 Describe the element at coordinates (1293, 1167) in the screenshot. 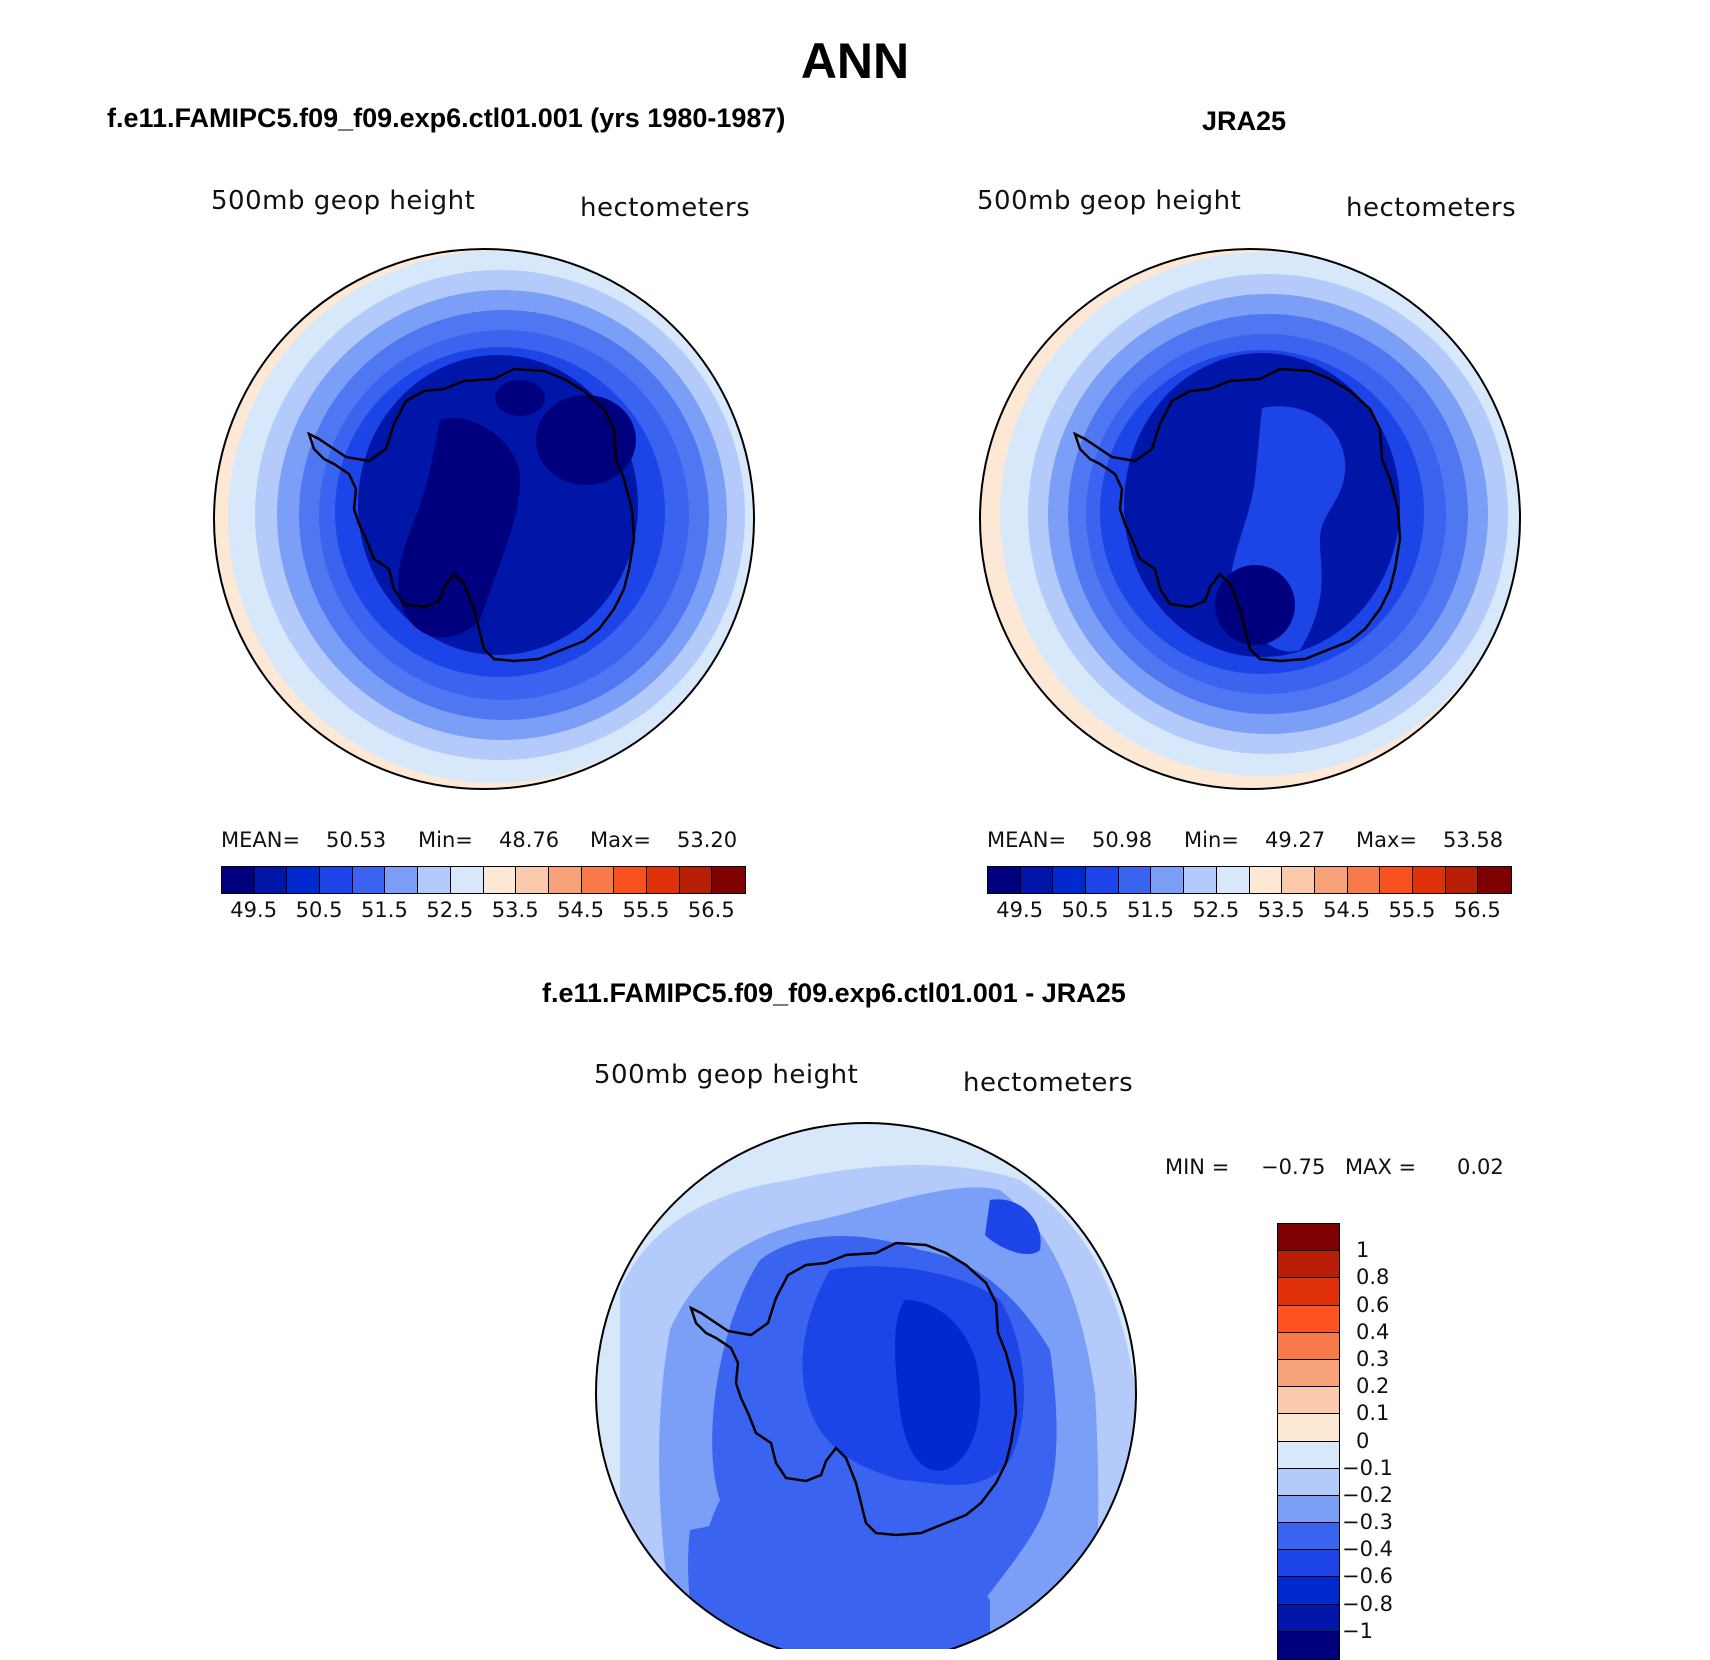

I see `panel-3-min: −0.75` at that location.